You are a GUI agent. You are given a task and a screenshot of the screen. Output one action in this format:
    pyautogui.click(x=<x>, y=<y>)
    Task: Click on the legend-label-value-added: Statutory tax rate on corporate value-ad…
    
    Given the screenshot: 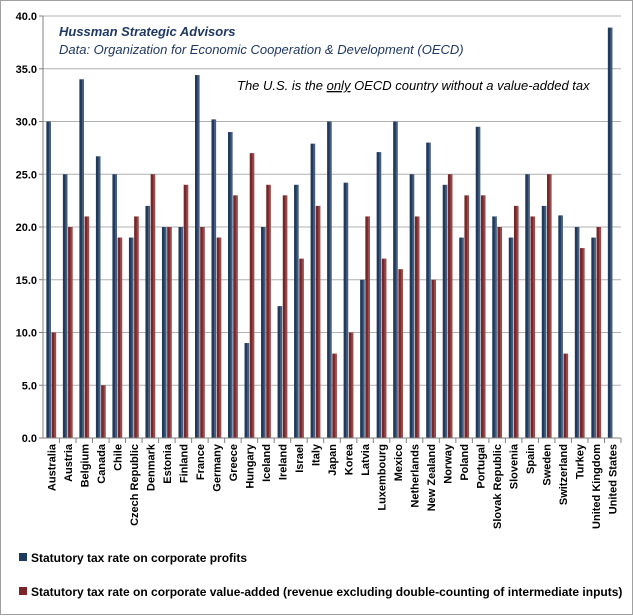 What is the action you would take?
    pyautogui.click(x=326, y=592)
    